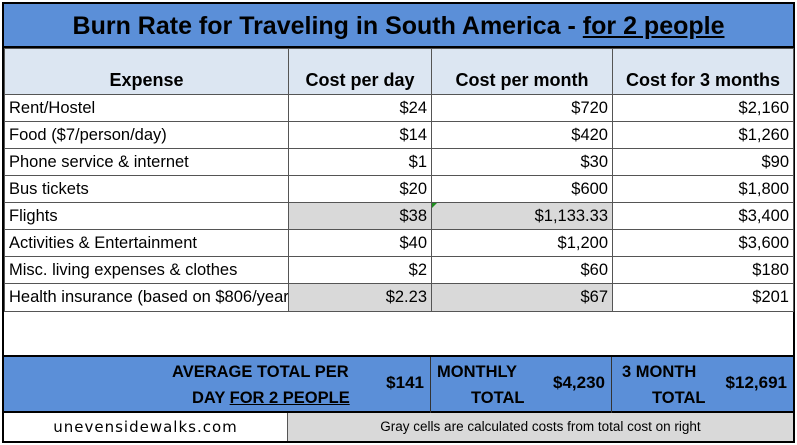  Describe the element at coordinates (659, 372) in the screenshot. I see `three-month-total-label-1: 3 MONTH` at that location.